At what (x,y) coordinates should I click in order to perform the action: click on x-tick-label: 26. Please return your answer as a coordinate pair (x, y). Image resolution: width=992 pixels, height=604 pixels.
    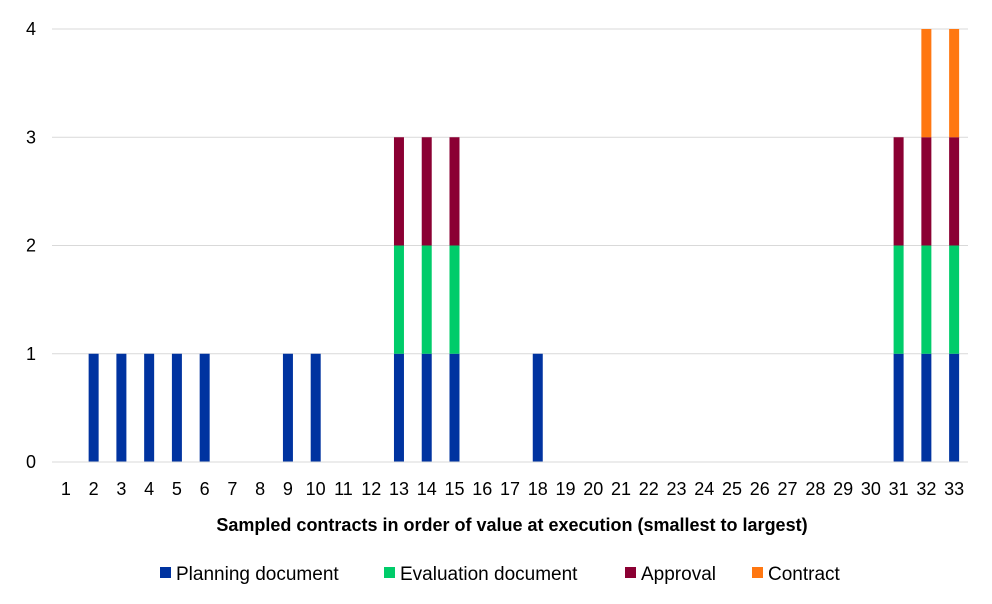
    Looking at the image, I should click on (760, 489).